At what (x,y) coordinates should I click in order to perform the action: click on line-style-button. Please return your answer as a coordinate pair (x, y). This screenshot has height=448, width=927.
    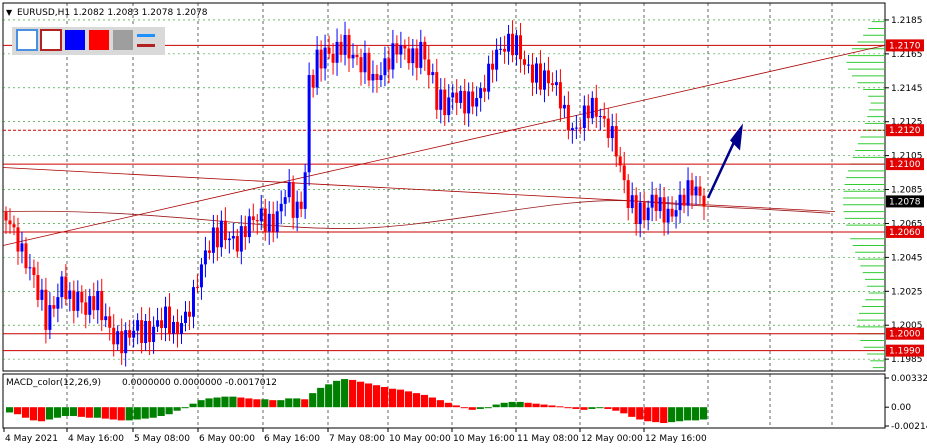
    Looking at the image, I should click on (146, 40).